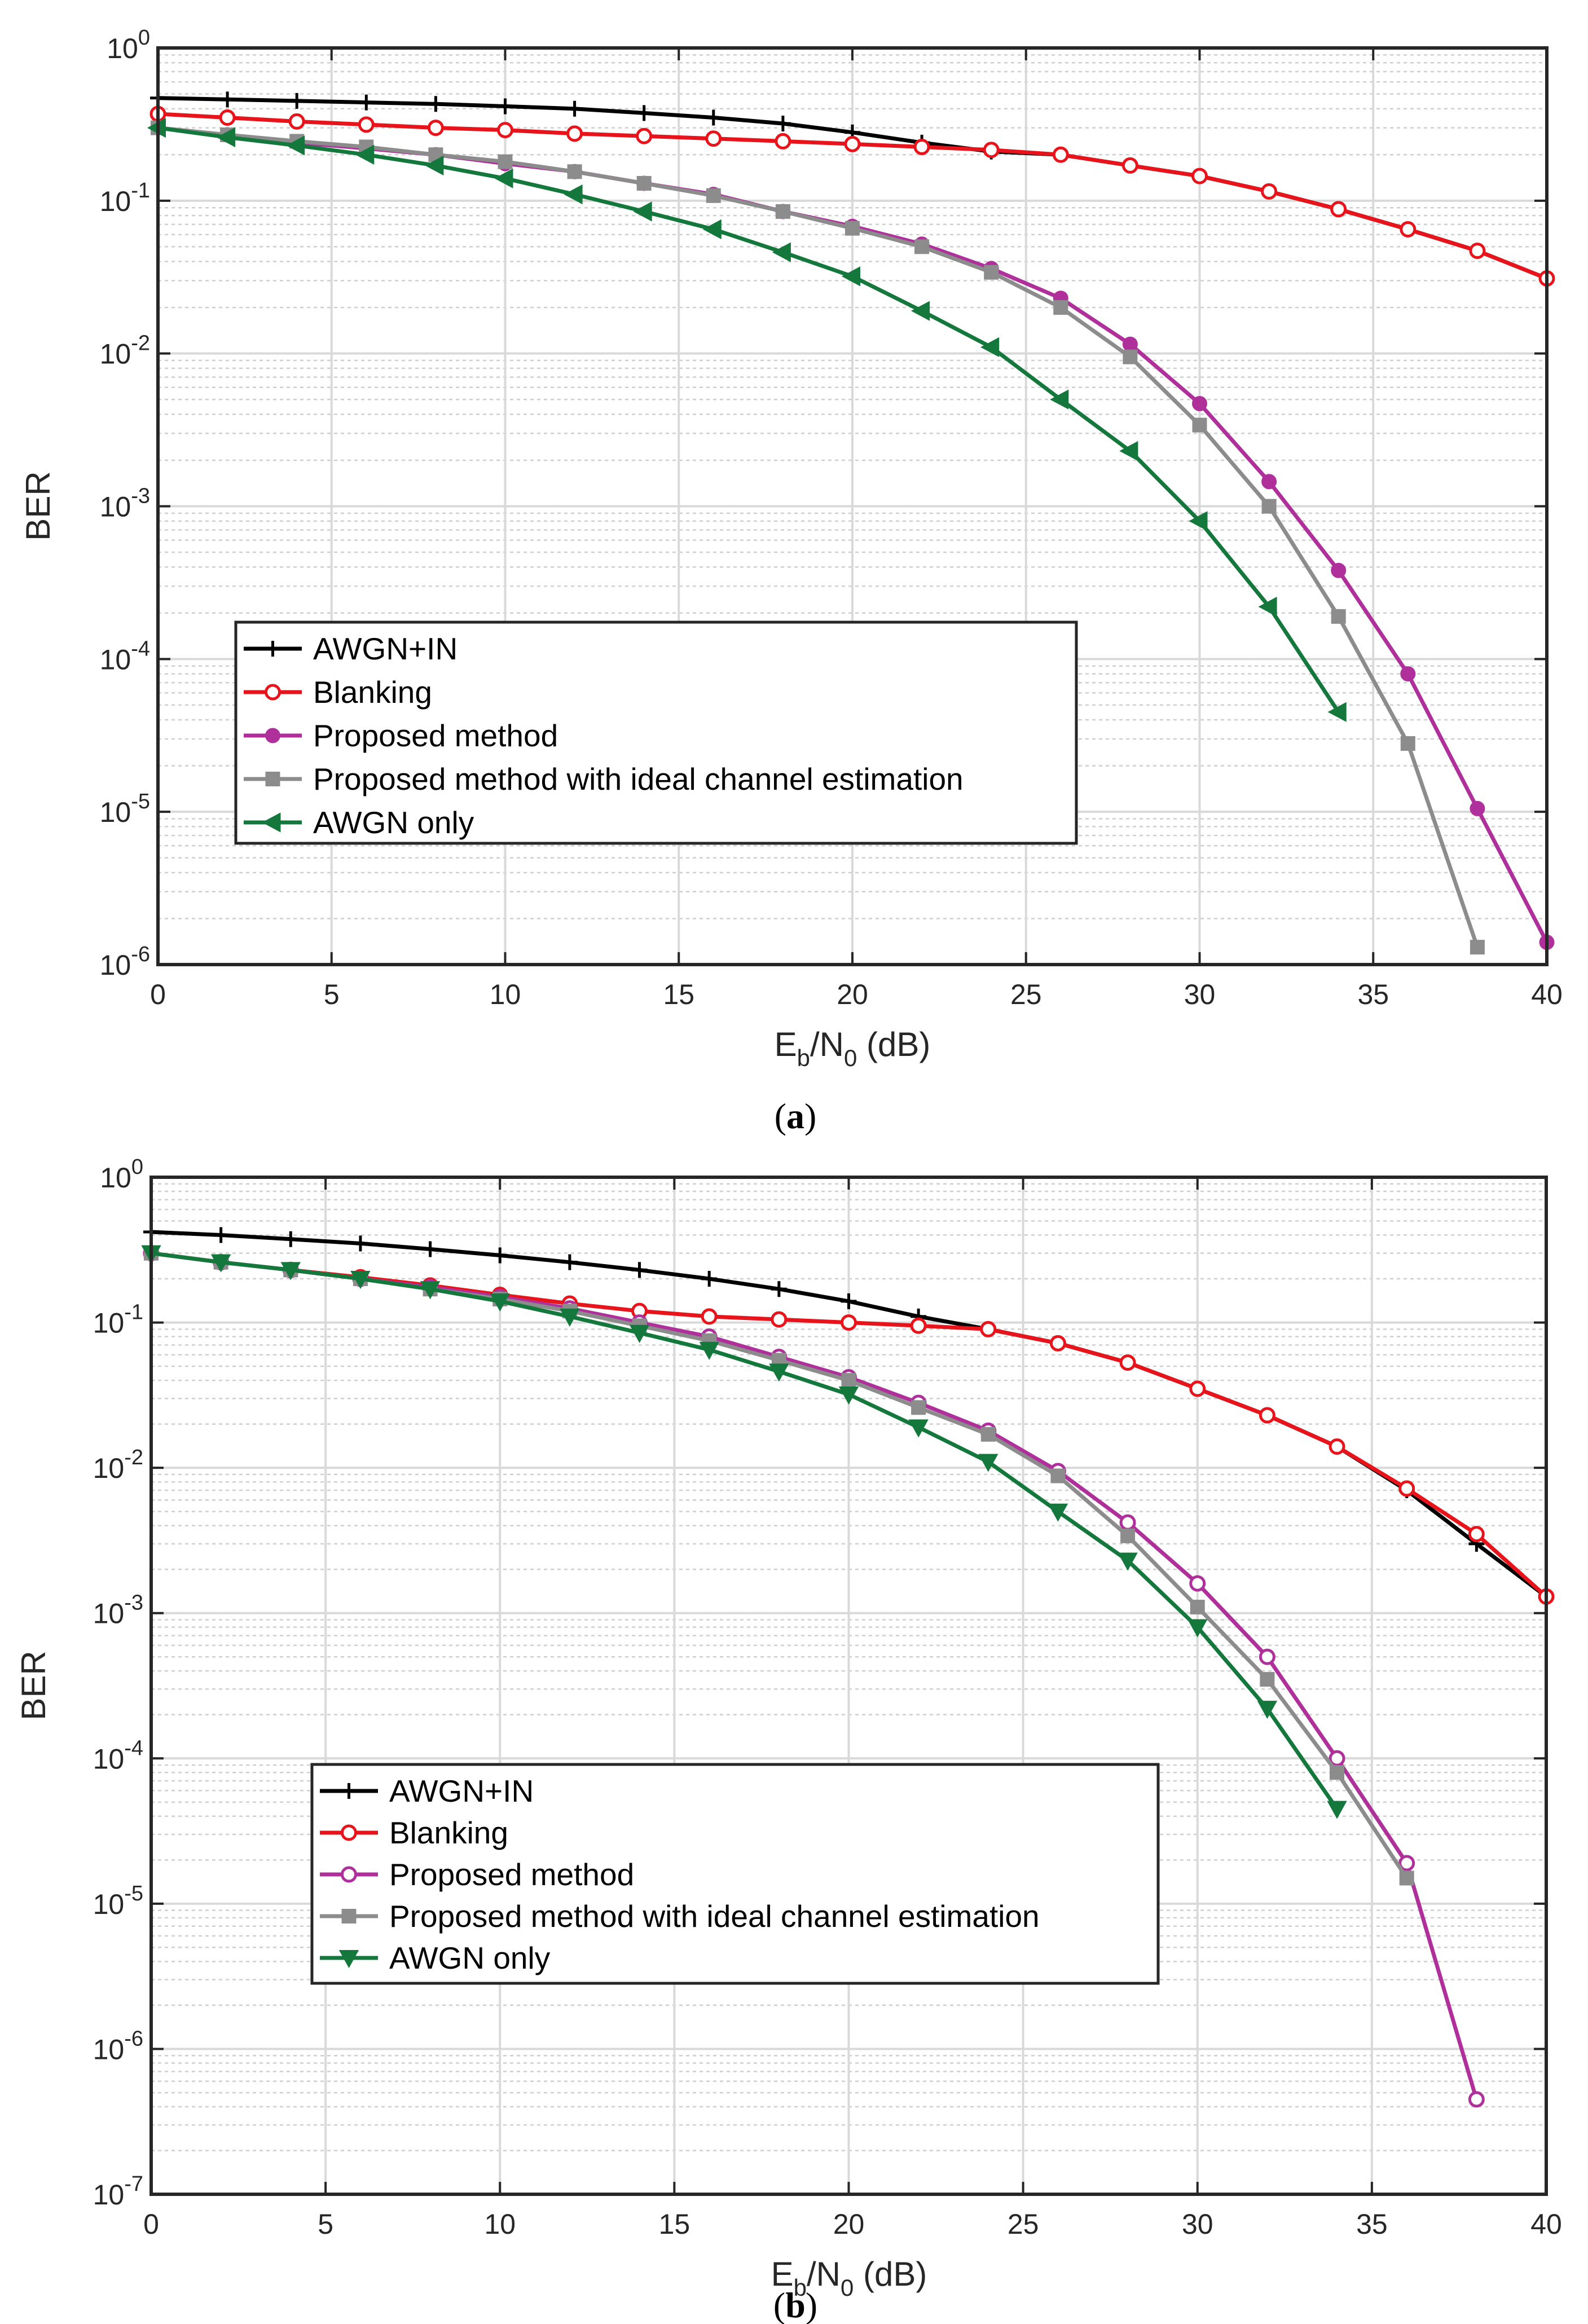  Describe the element at coordinates (125, 809) in the screenshot. I see `y-tick-label: 10⁻⁵` at that location.